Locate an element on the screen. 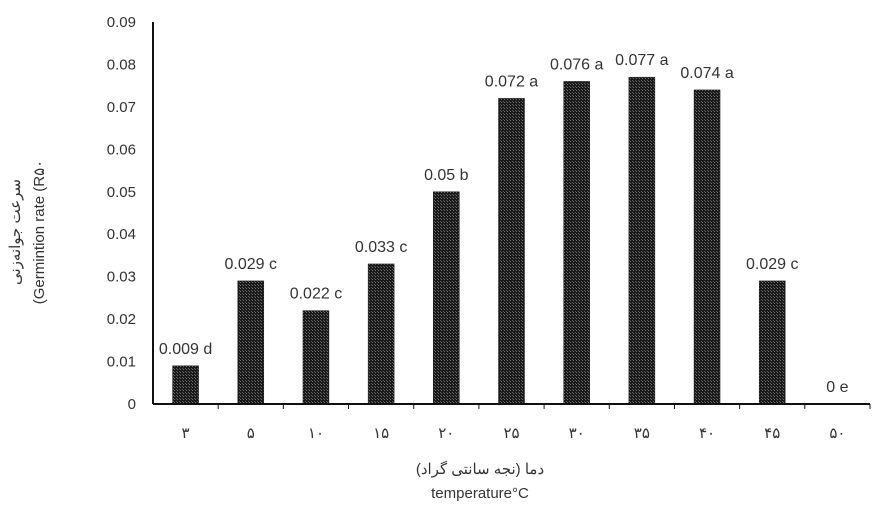 The height and width of the screenshot is (512, 877). data-label: 0.05 b is located at coordinates (446, 175).